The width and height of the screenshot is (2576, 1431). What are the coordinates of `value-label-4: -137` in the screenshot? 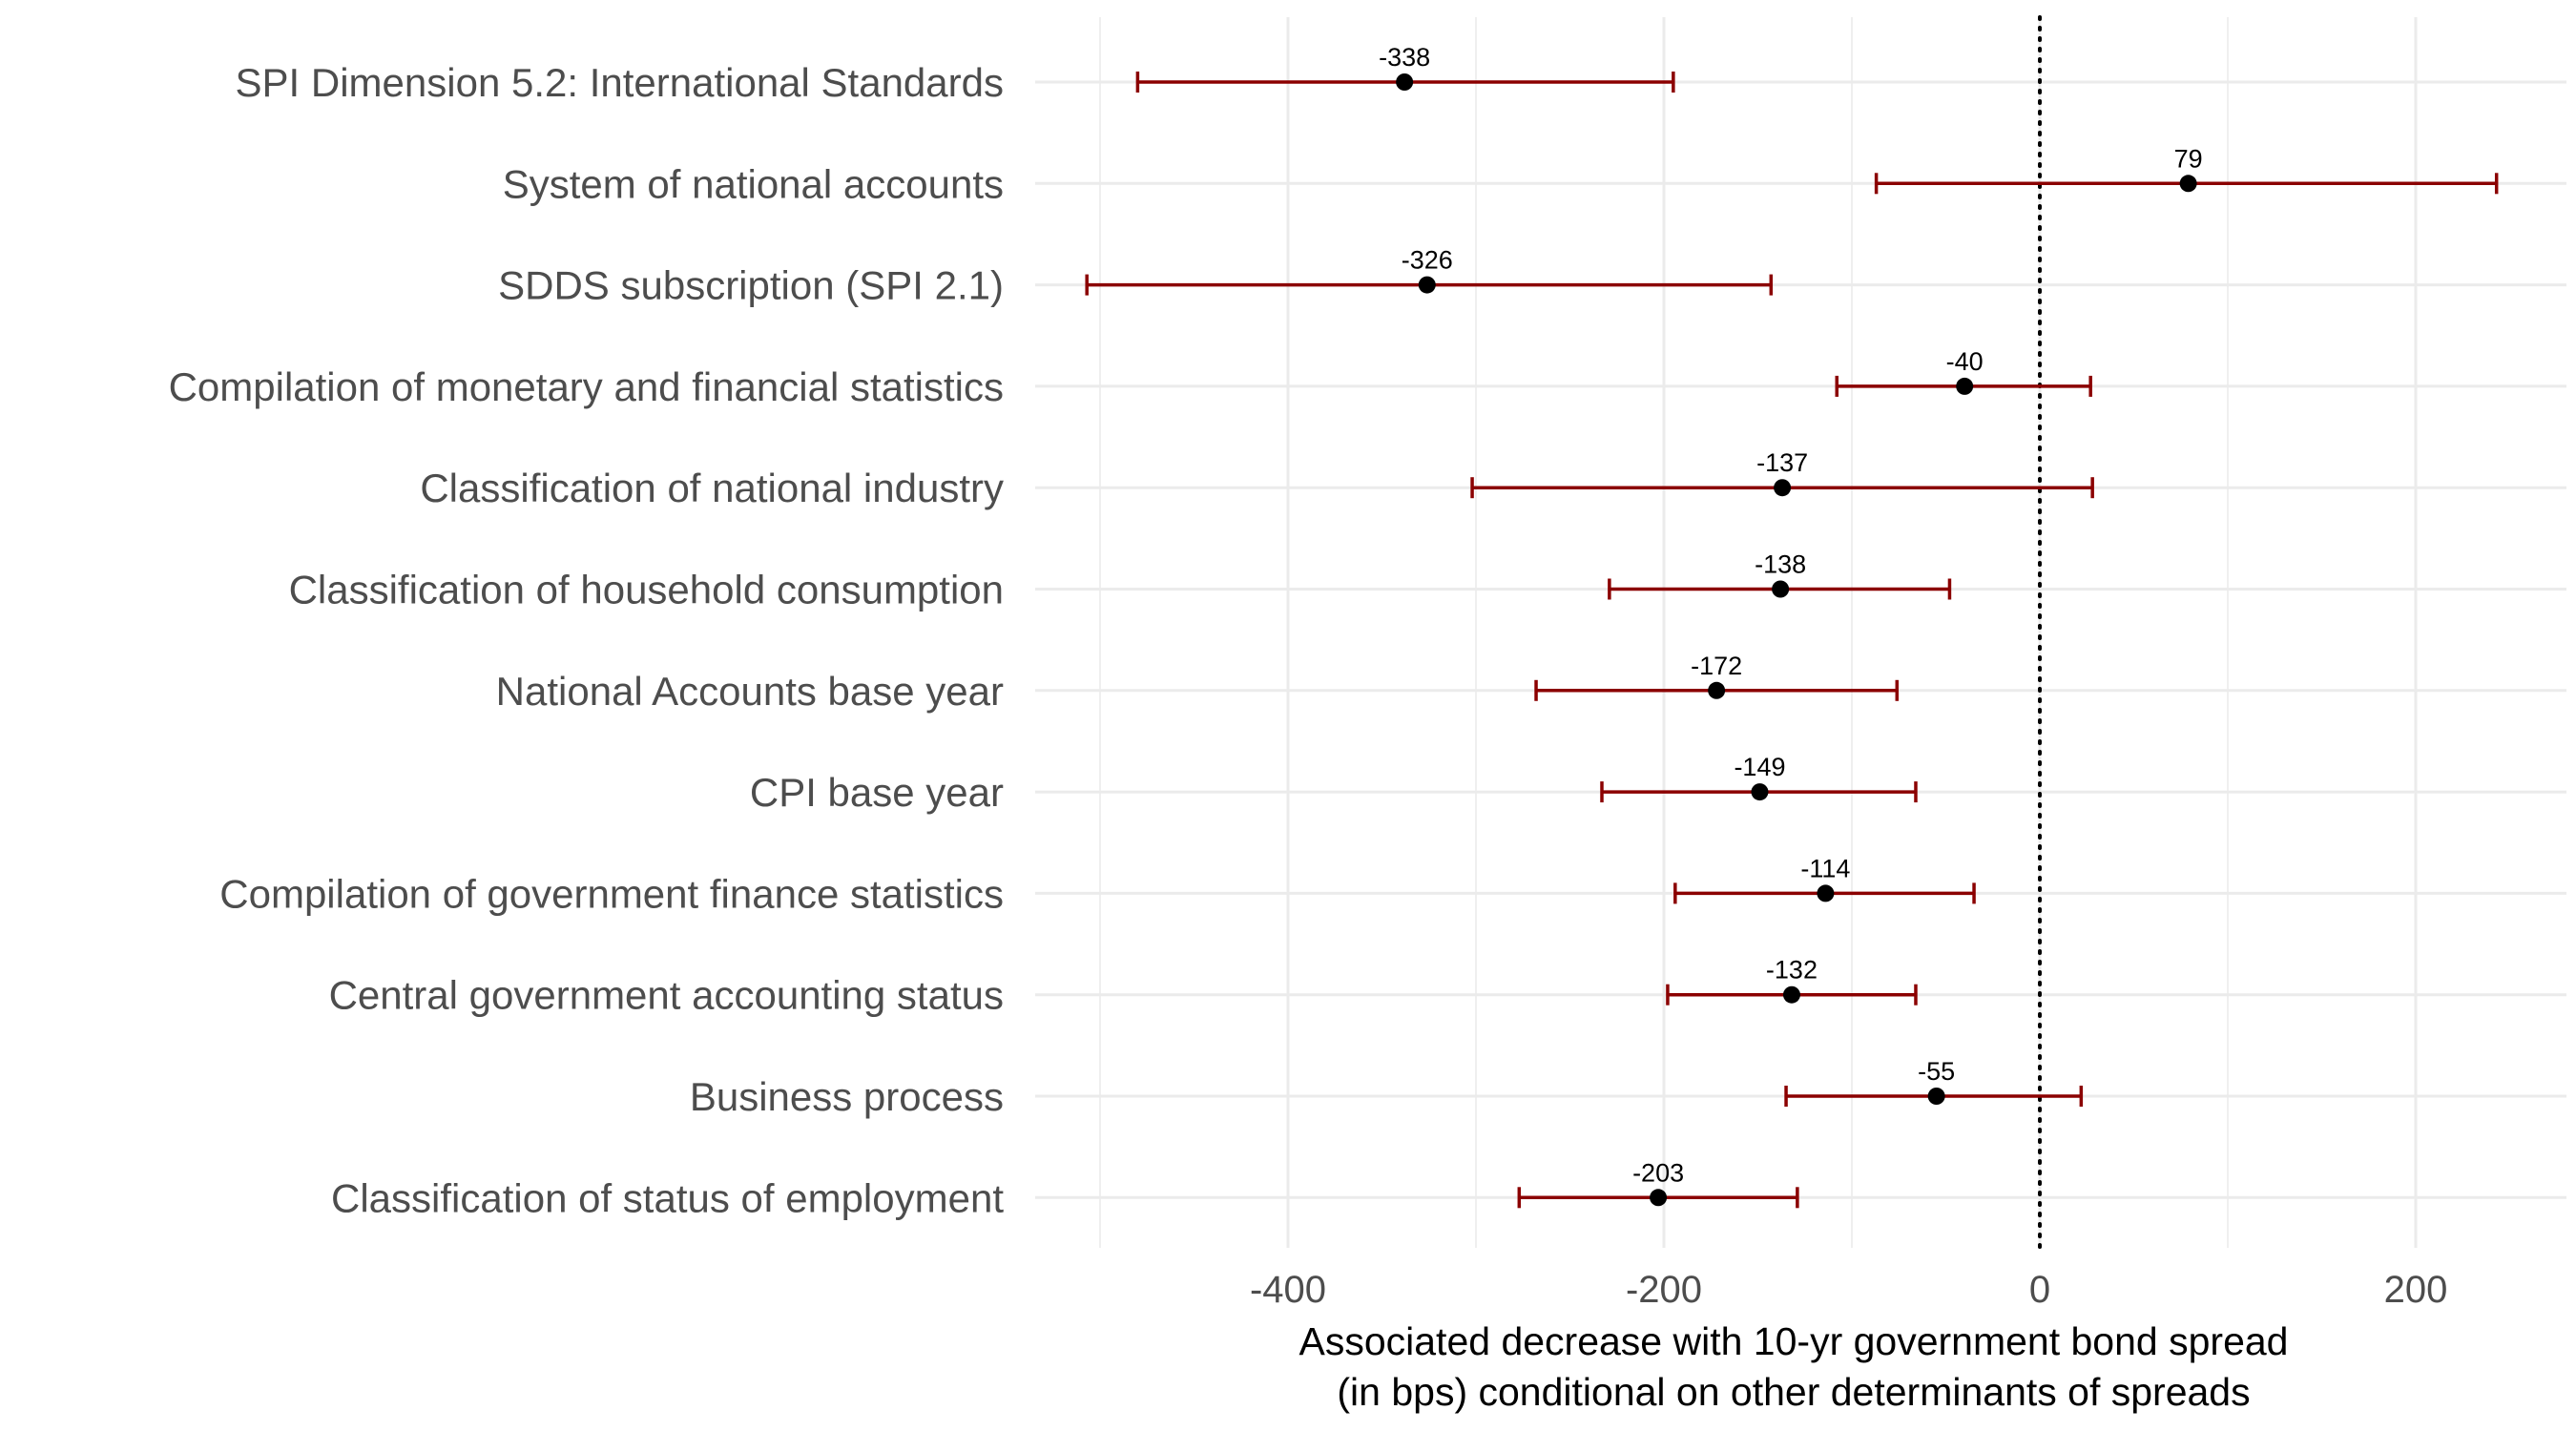 It's located at (1782, 462).